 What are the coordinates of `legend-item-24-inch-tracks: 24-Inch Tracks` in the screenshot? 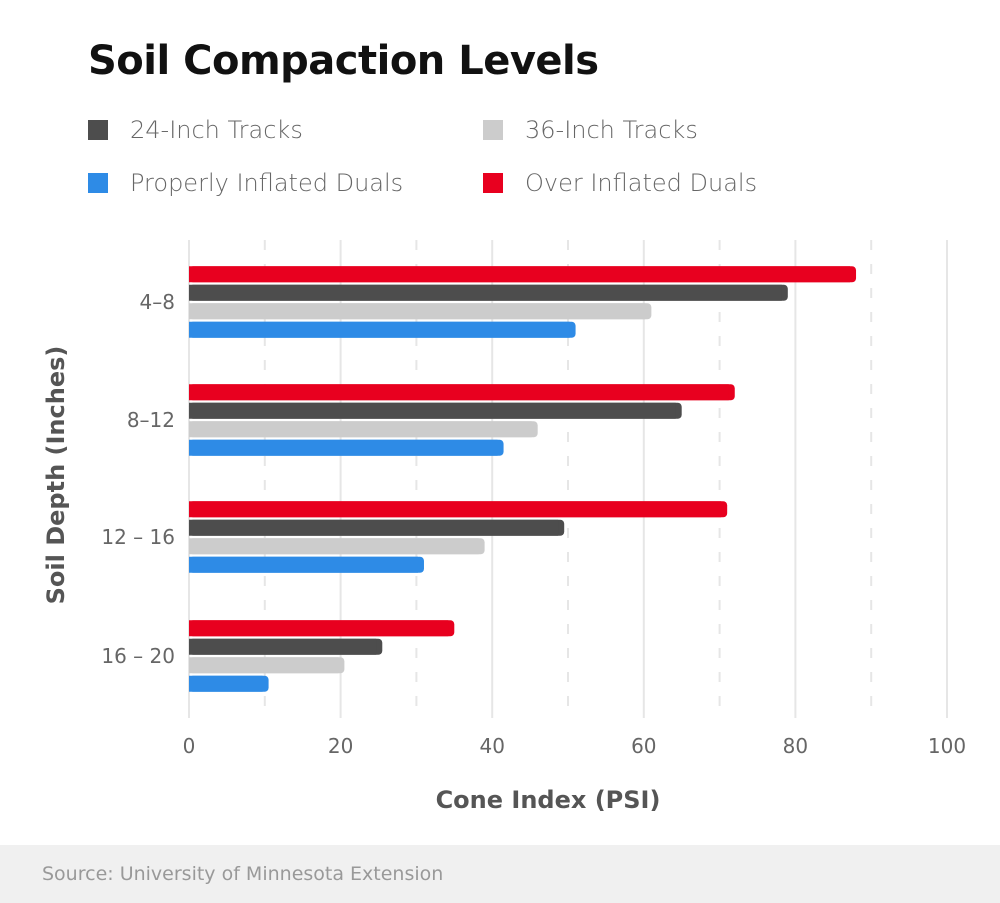 It's located at (195, 130).